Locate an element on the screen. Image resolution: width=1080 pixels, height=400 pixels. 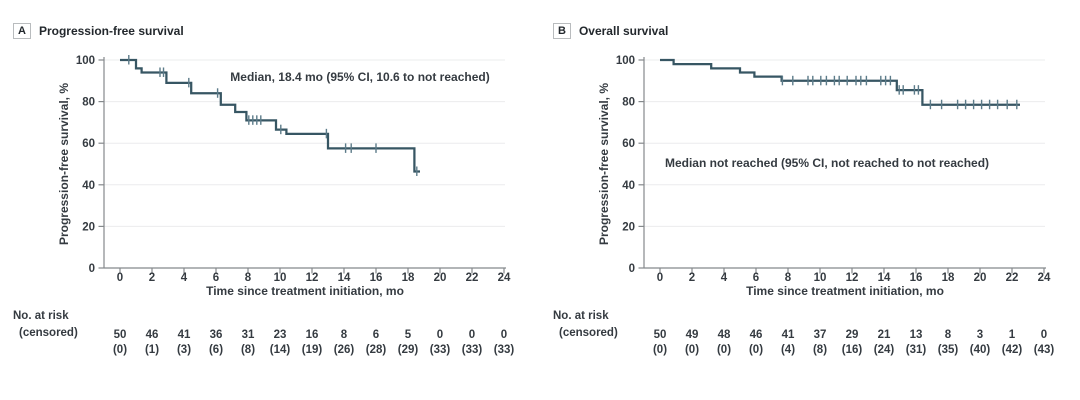
x-tick-label: 18 is located at coordinates (408, 278).